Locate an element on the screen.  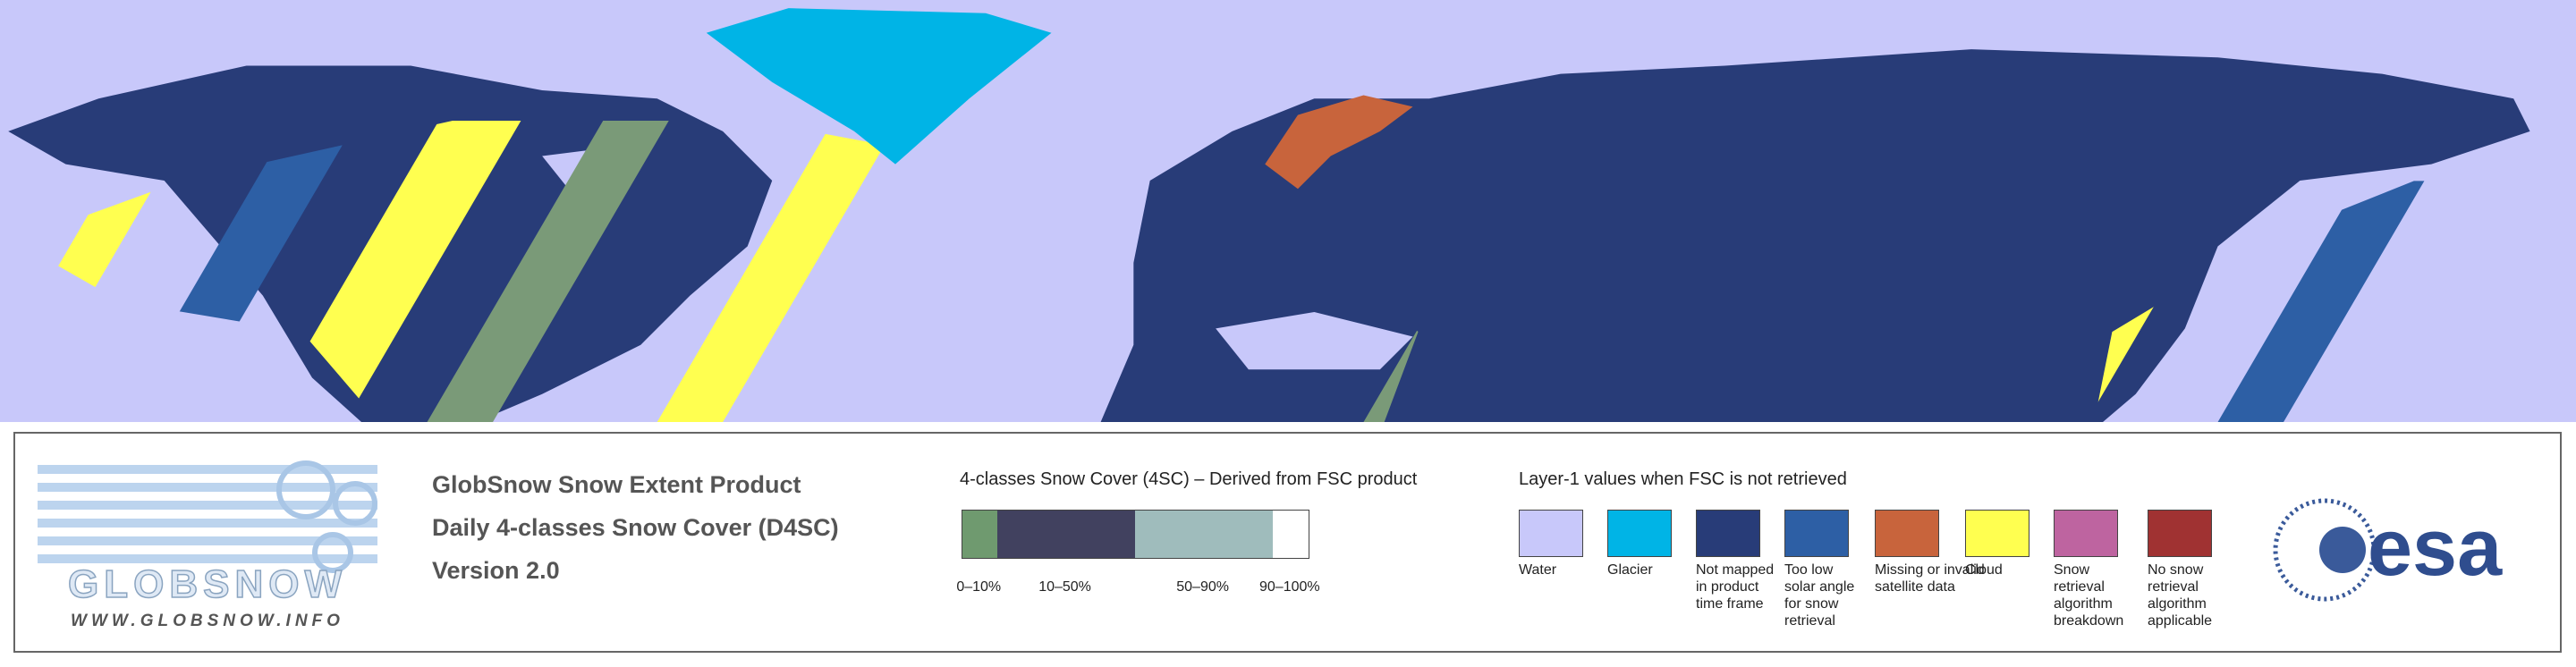
item-label: No snow retrieval algorithm applicable is located at coordinates (2180, 595).